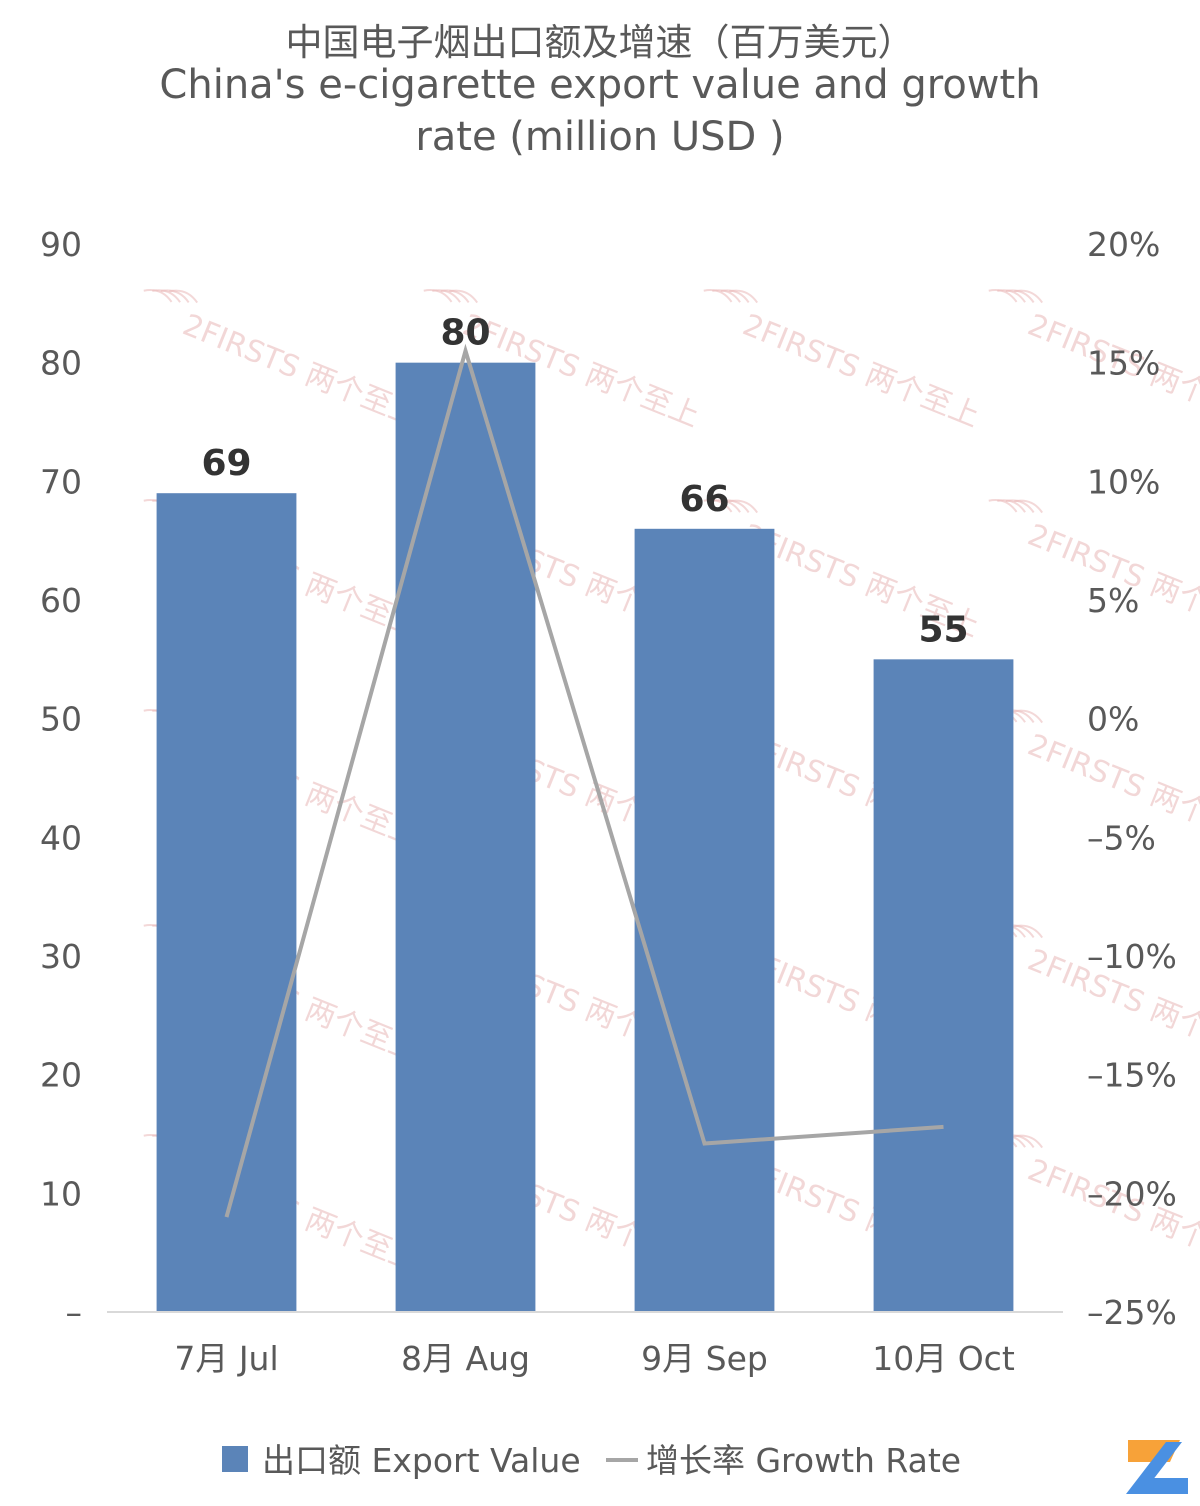  Describe the element at coordinates (235, 1459) in the screenshot. I see `legend-swatch-export-value` at that location.